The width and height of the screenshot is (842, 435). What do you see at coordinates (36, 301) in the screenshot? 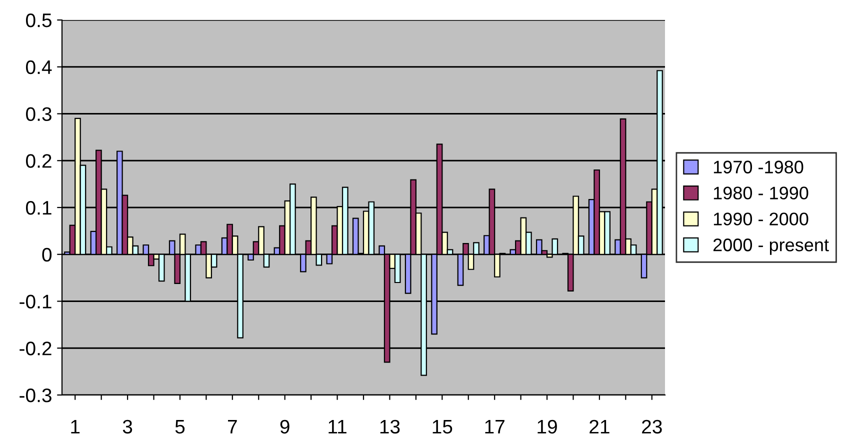
I see `y-tick-label: -0.1` at bounding box center [36, 301].